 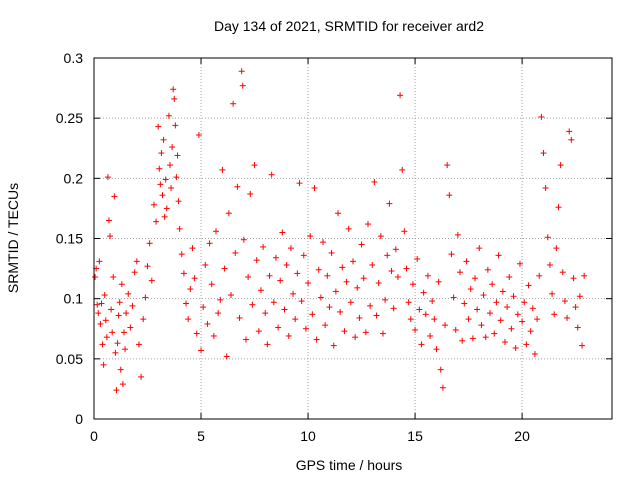 I want to click on y-tick-label: 0.3, so click(x=74, y=58).